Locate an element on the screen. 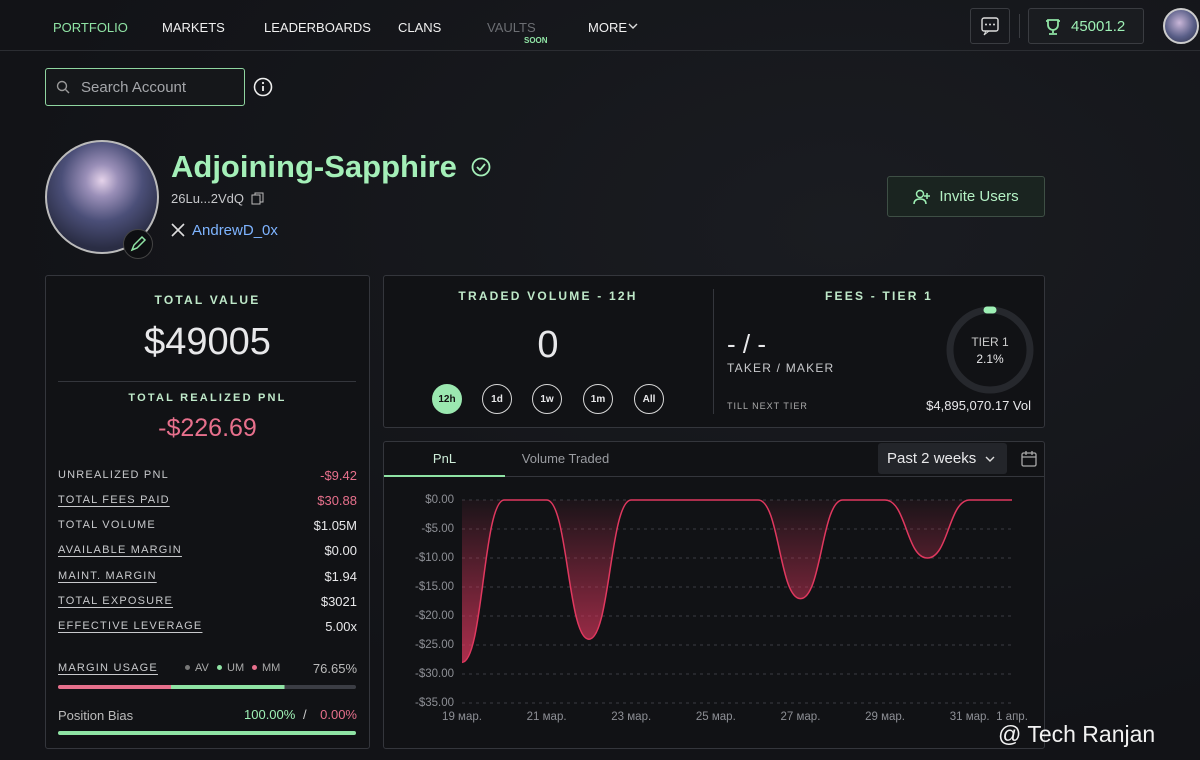  x-icon is located at coordinates (178, 230).